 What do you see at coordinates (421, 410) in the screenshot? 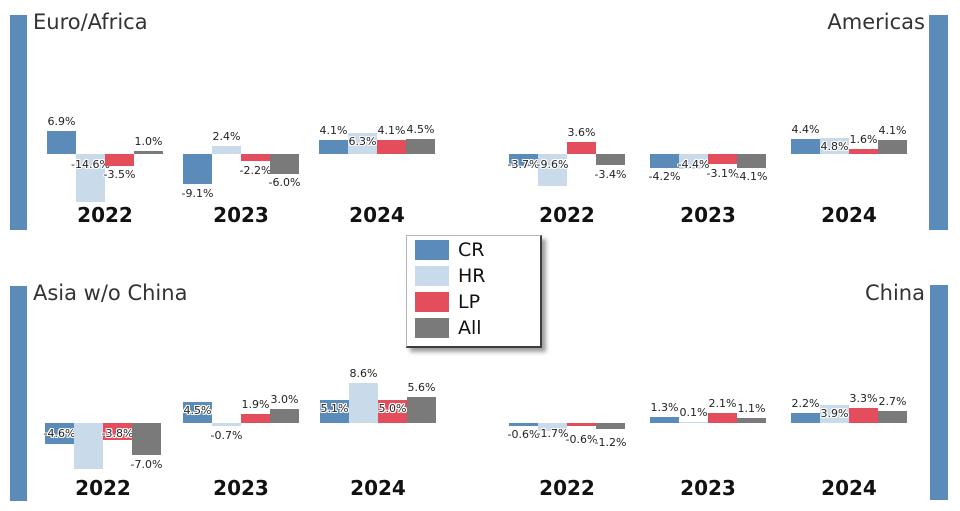
I see `bar-asia-w-o-china-2024-all` at bounding box center [421, 410].